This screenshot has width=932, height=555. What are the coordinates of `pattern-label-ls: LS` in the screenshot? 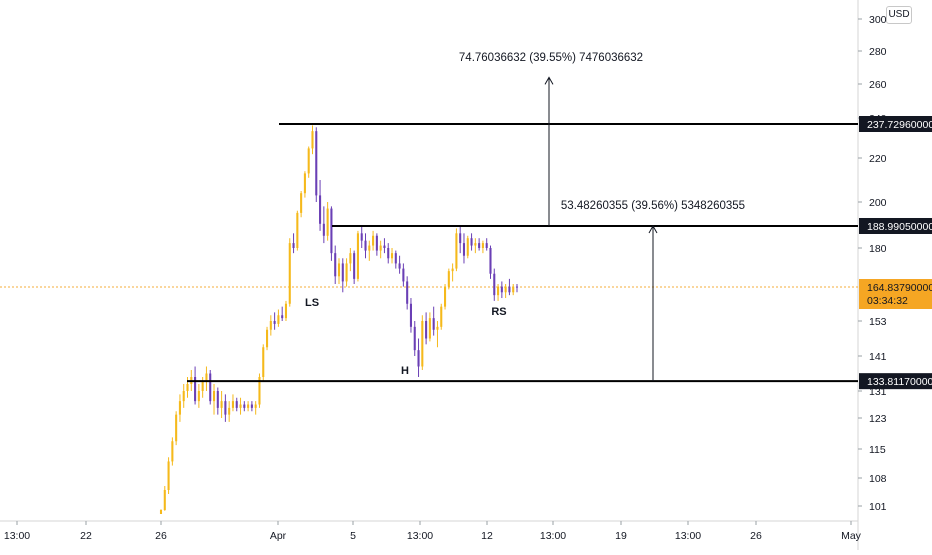 It's located at (312, 303).